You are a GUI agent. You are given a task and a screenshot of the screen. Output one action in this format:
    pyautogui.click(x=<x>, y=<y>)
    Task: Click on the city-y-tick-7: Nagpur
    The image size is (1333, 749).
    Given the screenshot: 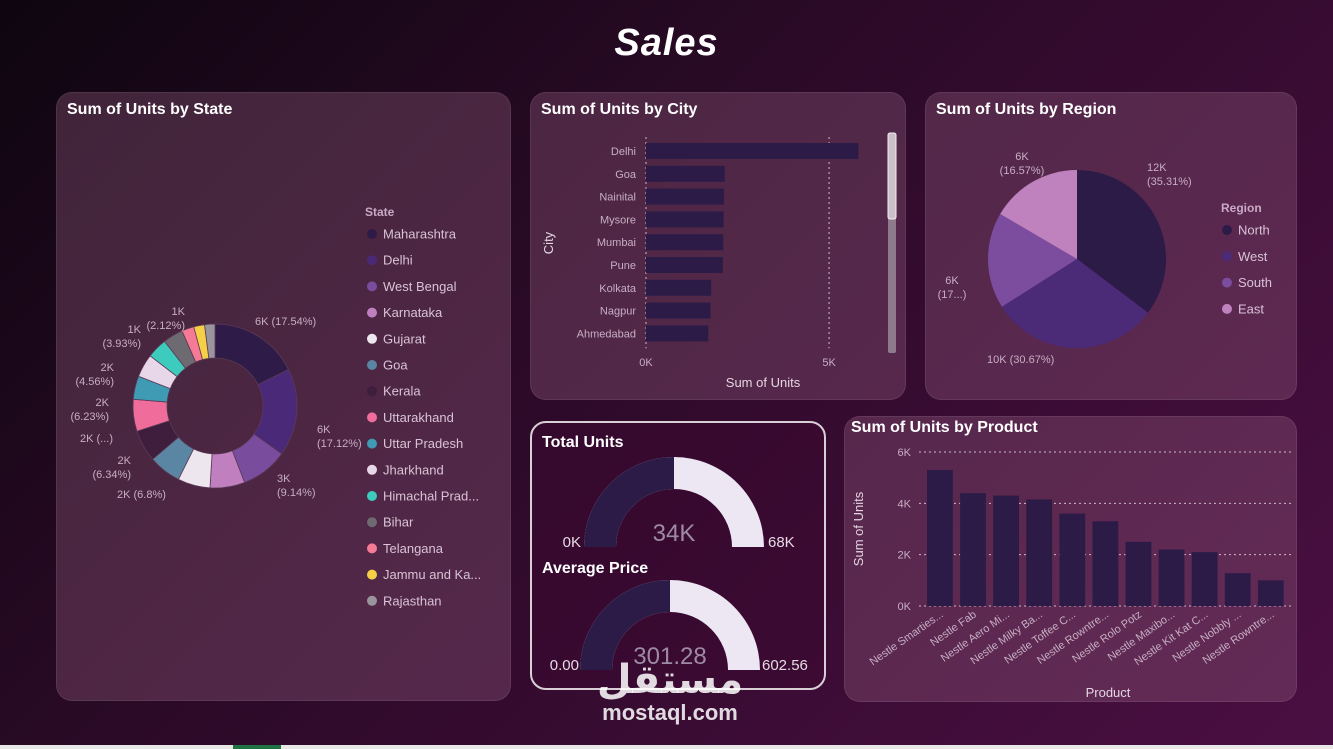 What is the action you would take?
    pyautogui.click(x=618, y=312)
    